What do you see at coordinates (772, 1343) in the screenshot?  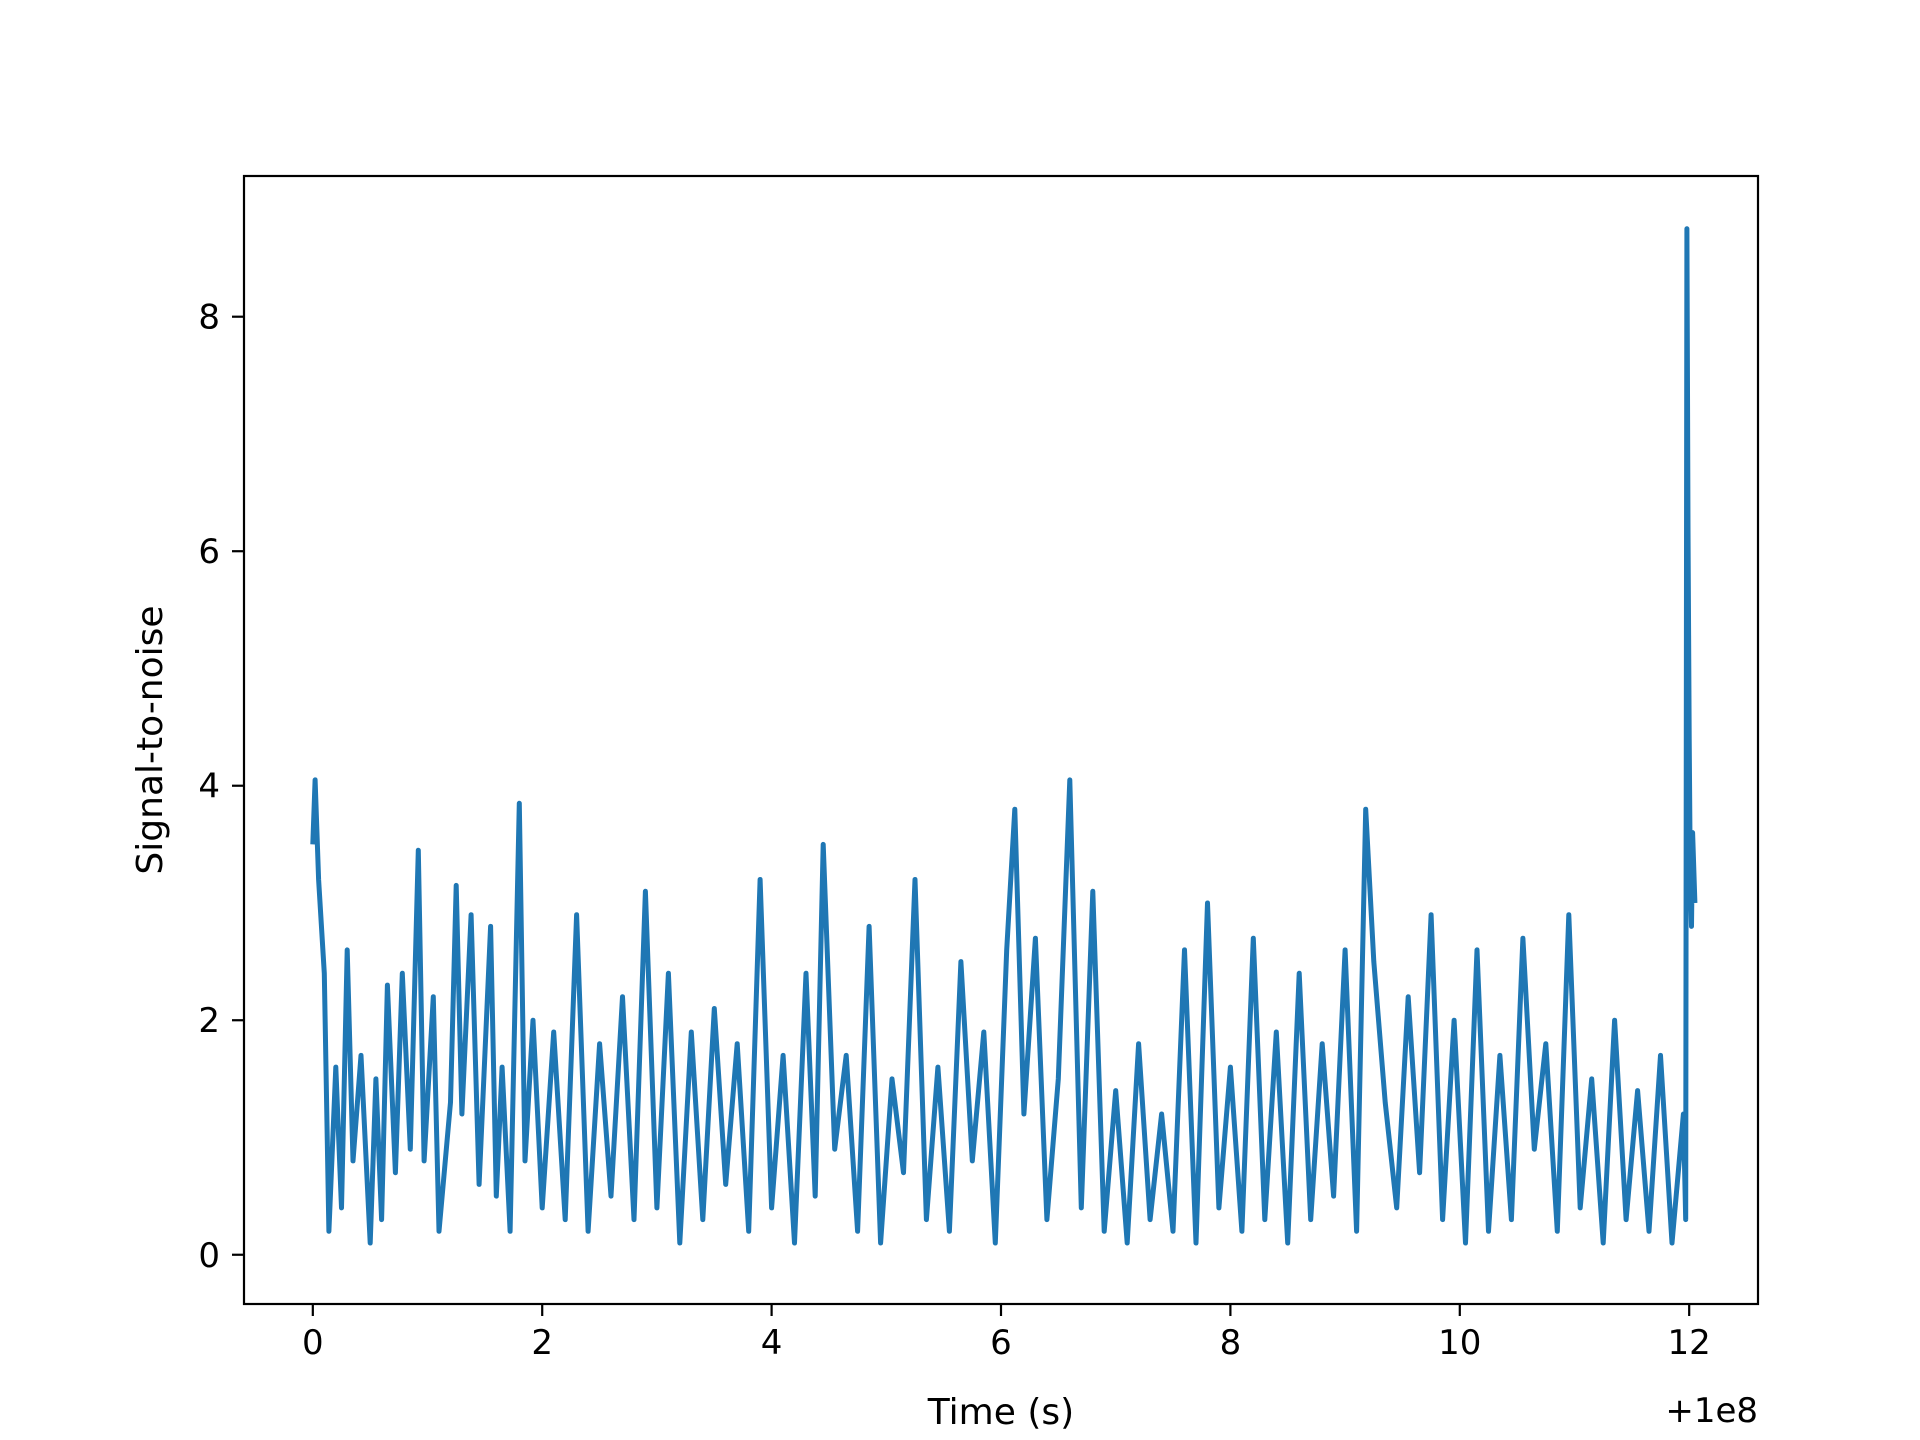 I see `x-tick-label: 4` at bounding box center [772, 1343].